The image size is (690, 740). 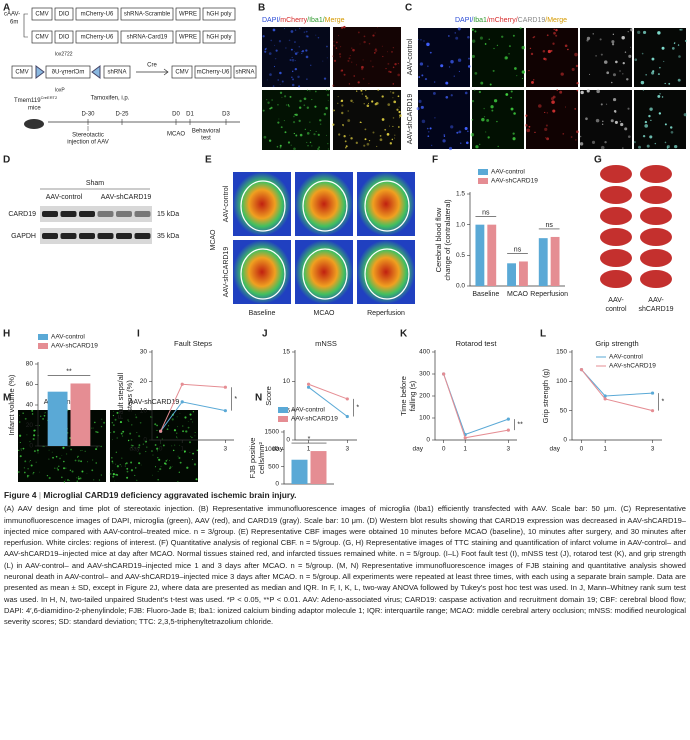 I want to click on image, so click(x=367, y=57).